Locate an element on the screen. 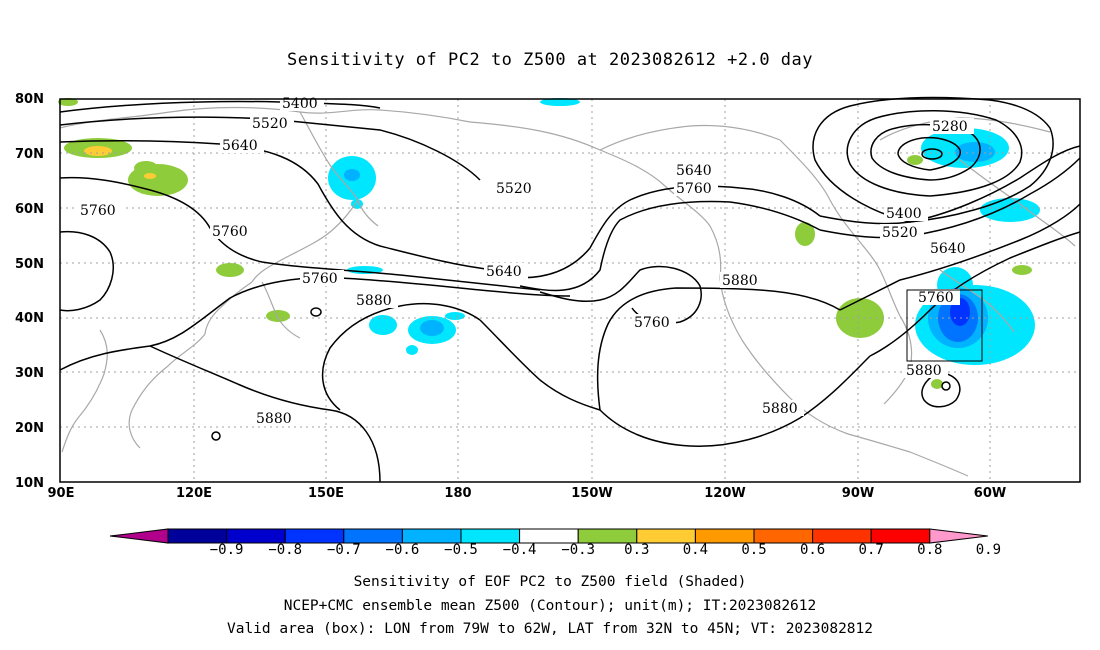 The height and width of the screenshot is (650, 1100). colorbar-tick-label: 0.4 is located at coordinates (695, 550).